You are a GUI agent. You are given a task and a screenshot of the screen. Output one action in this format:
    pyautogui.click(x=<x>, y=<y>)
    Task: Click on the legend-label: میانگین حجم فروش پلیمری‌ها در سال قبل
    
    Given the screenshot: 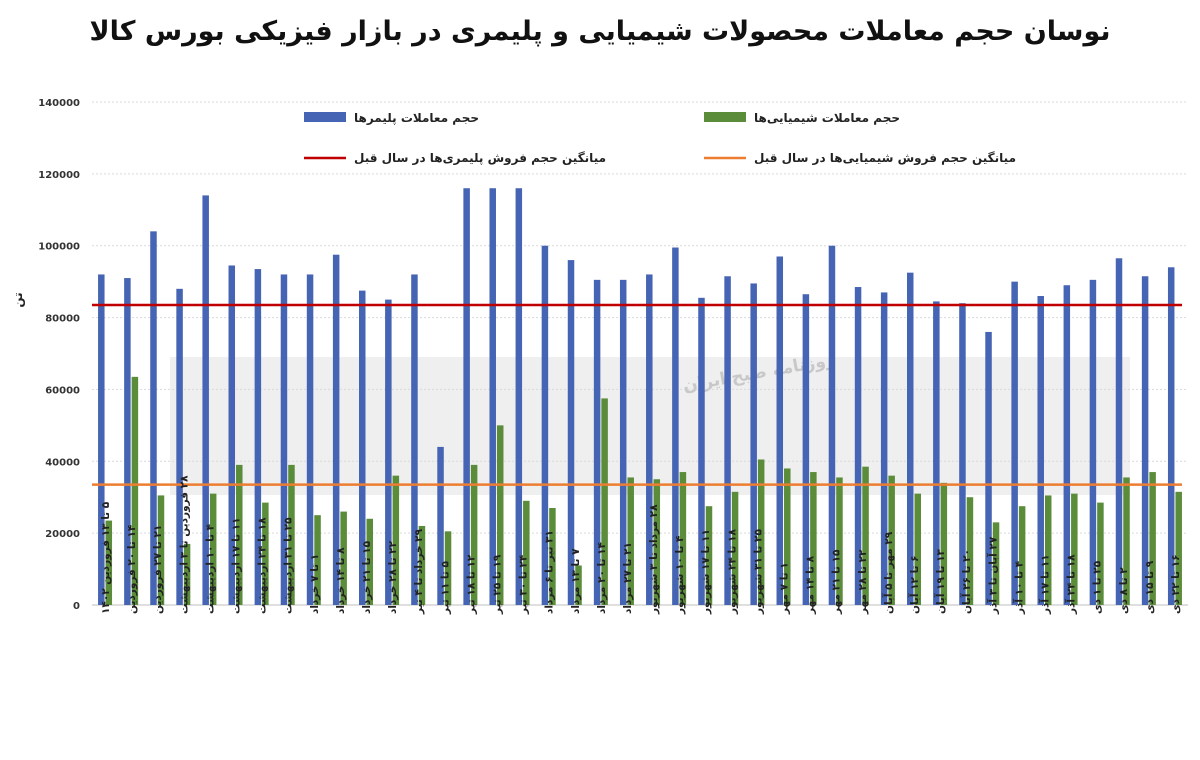 What is the action you would take?
    pyautogui.click(x=480, y=158)
    